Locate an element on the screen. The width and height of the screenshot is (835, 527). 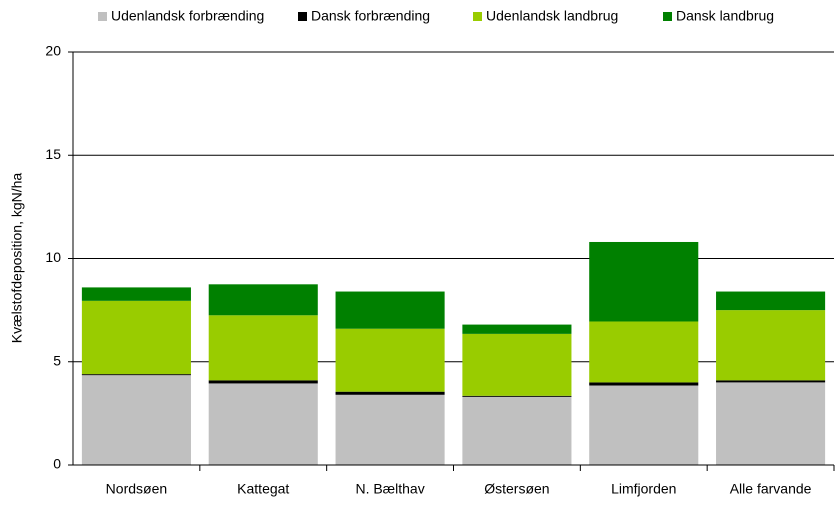
x-tick-label: Alle farvande is located at coordinates (771, 489).